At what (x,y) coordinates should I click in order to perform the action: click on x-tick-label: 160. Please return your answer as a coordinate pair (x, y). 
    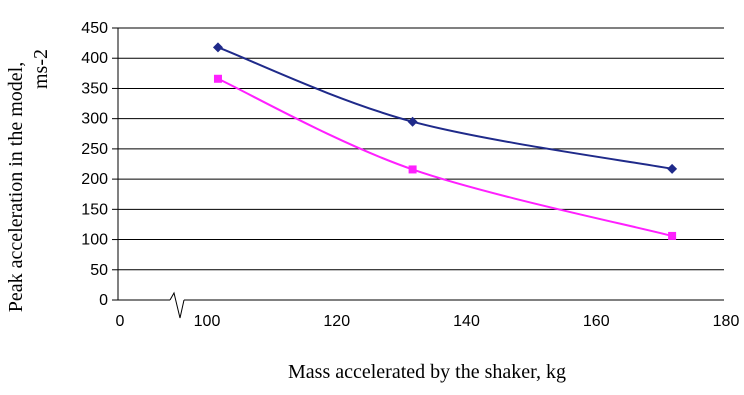
    Looking at the image, I should click on (596, 321).